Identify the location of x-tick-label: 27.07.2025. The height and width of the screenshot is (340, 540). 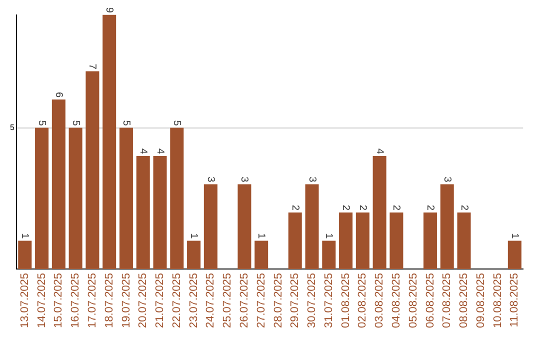
(261, 300).